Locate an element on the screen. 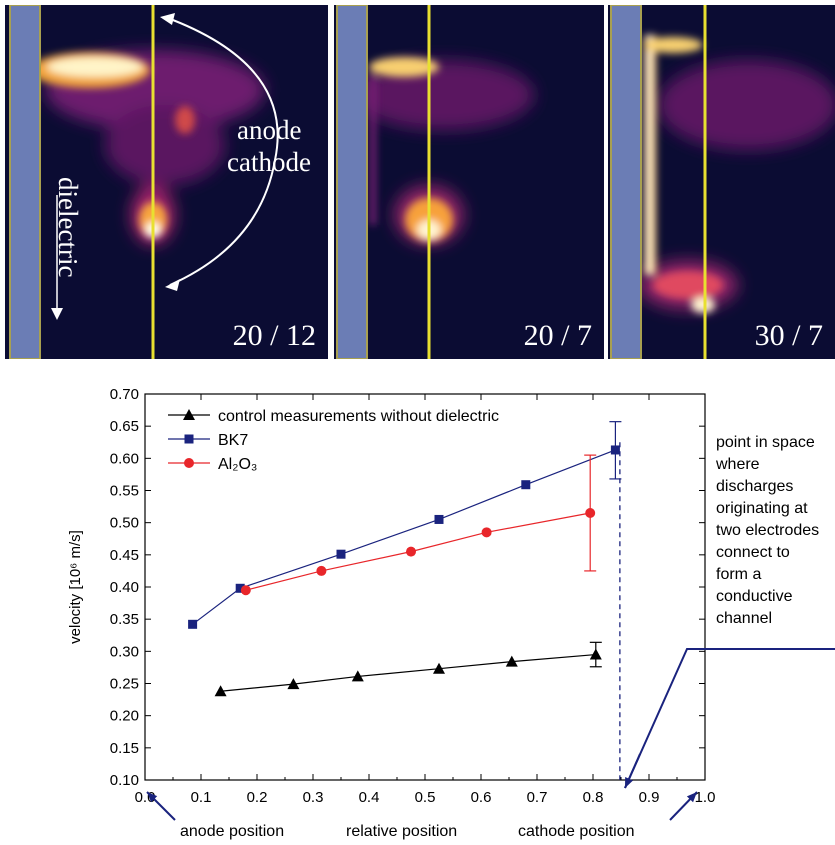 Image resolution: width=835 pixels, height=845 pixels. pointer-arrow is located at coordinates (729, 718).